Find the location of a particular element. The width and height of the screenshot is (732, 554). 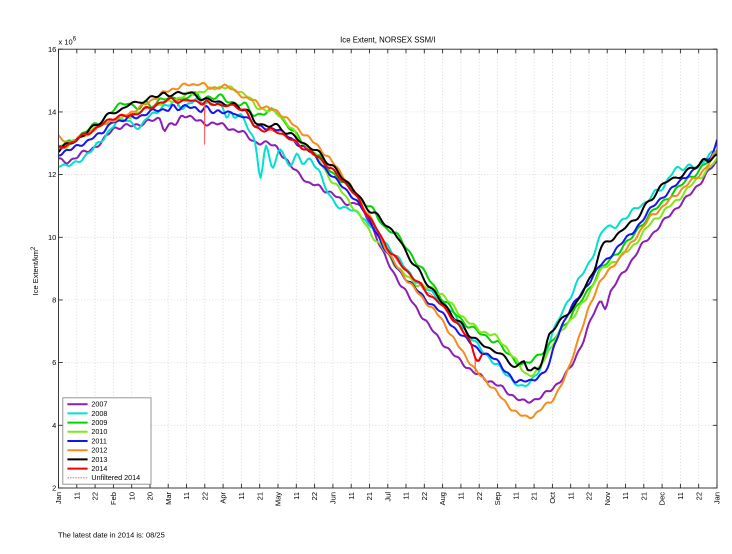

svg-text: 2007 is located at coordinates (99, 404).